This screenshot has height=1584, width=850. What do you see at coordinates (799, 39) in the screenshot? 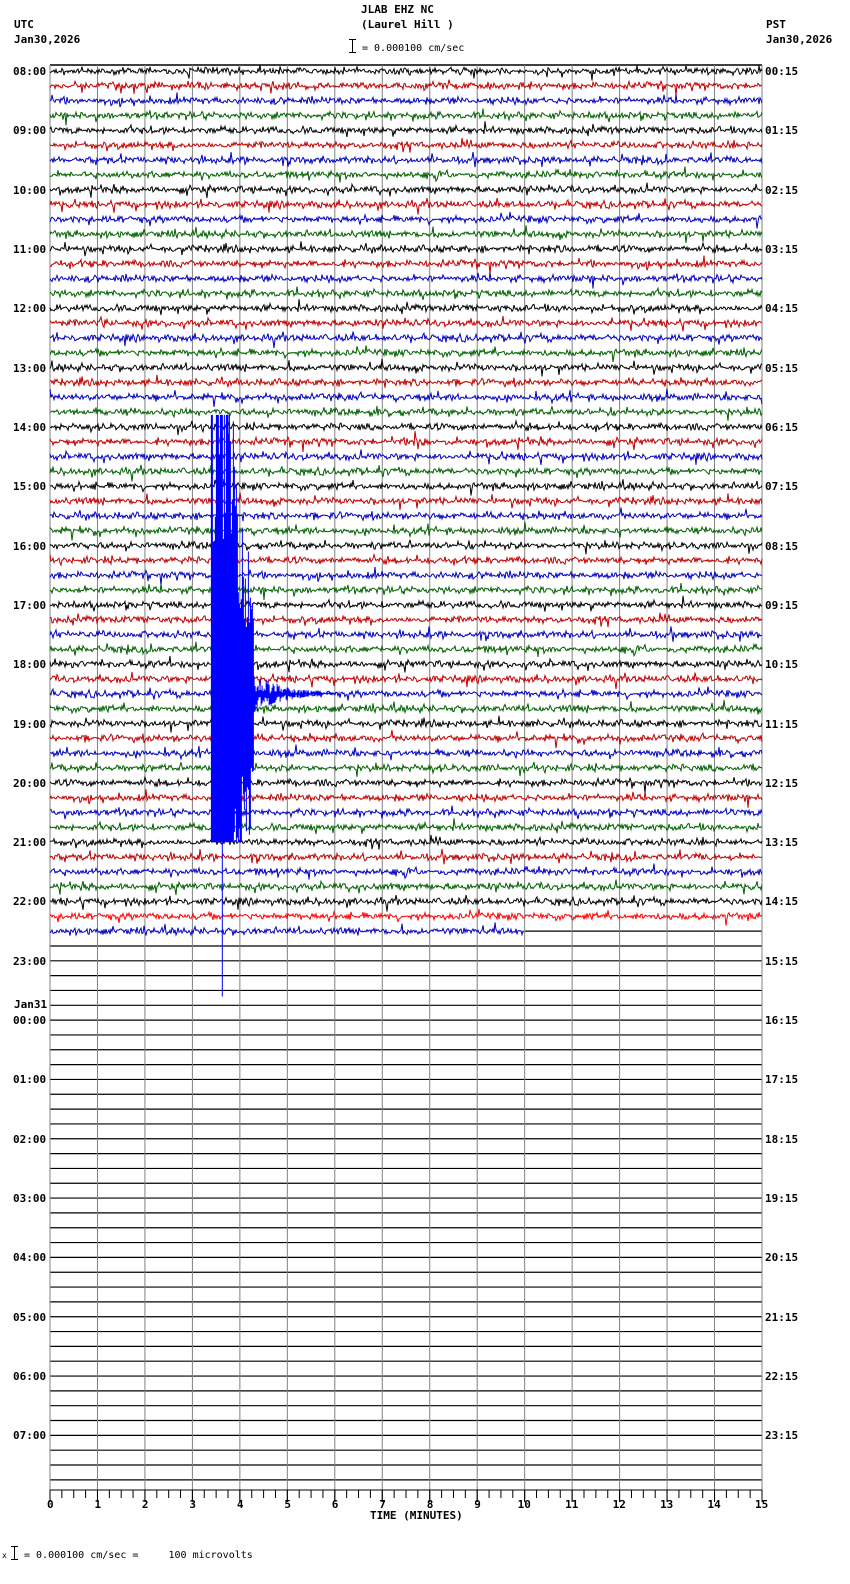
I see `right-date: Jan30,2026` at bounding box center [799, 39].